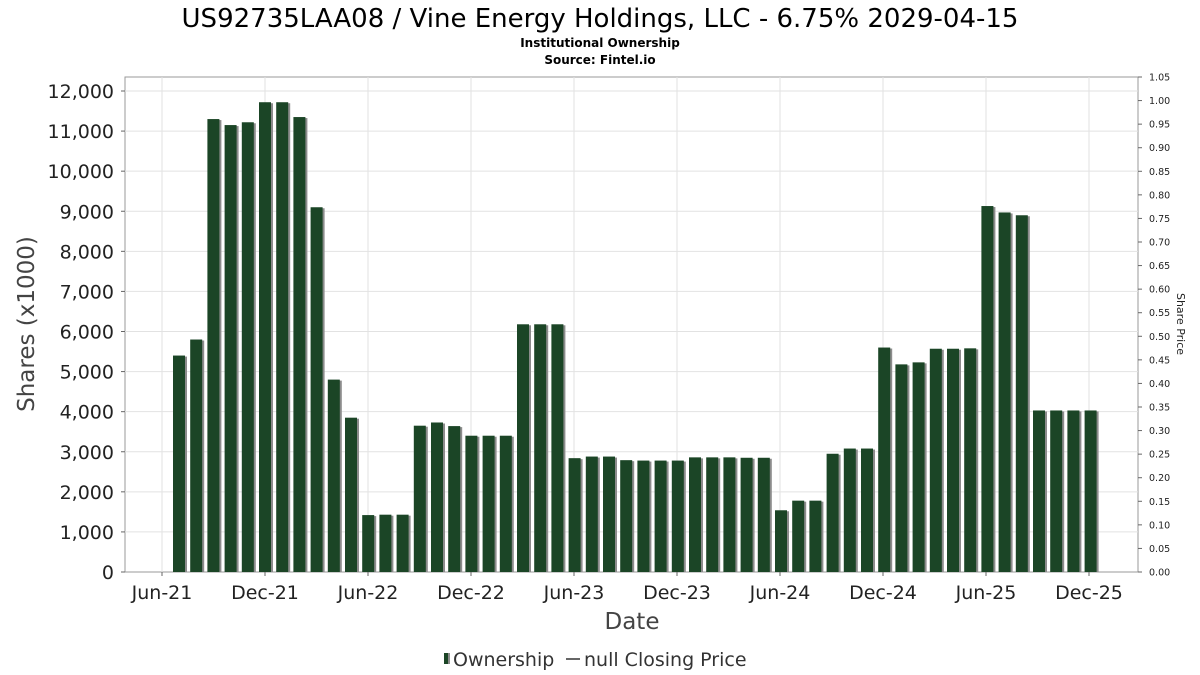  I want to click on y-tick-label: 5,000, so click(87, 373).